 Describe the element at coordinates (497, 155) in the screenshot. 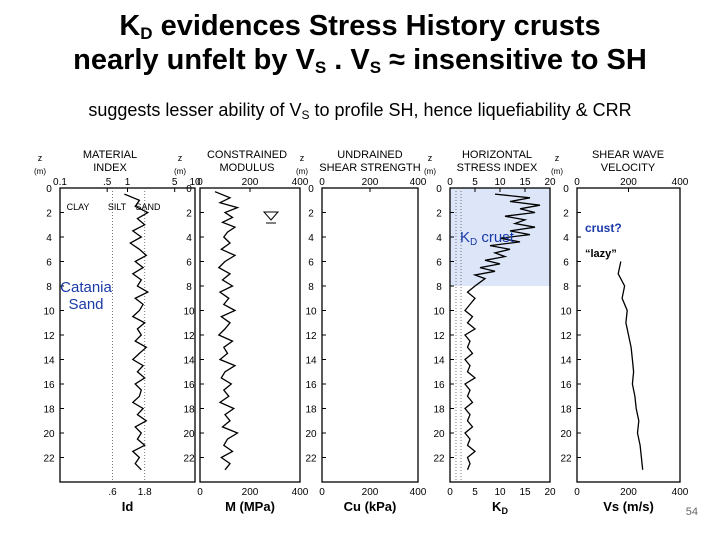

I see `panel-title-line: HORIZONTAL` at that location.